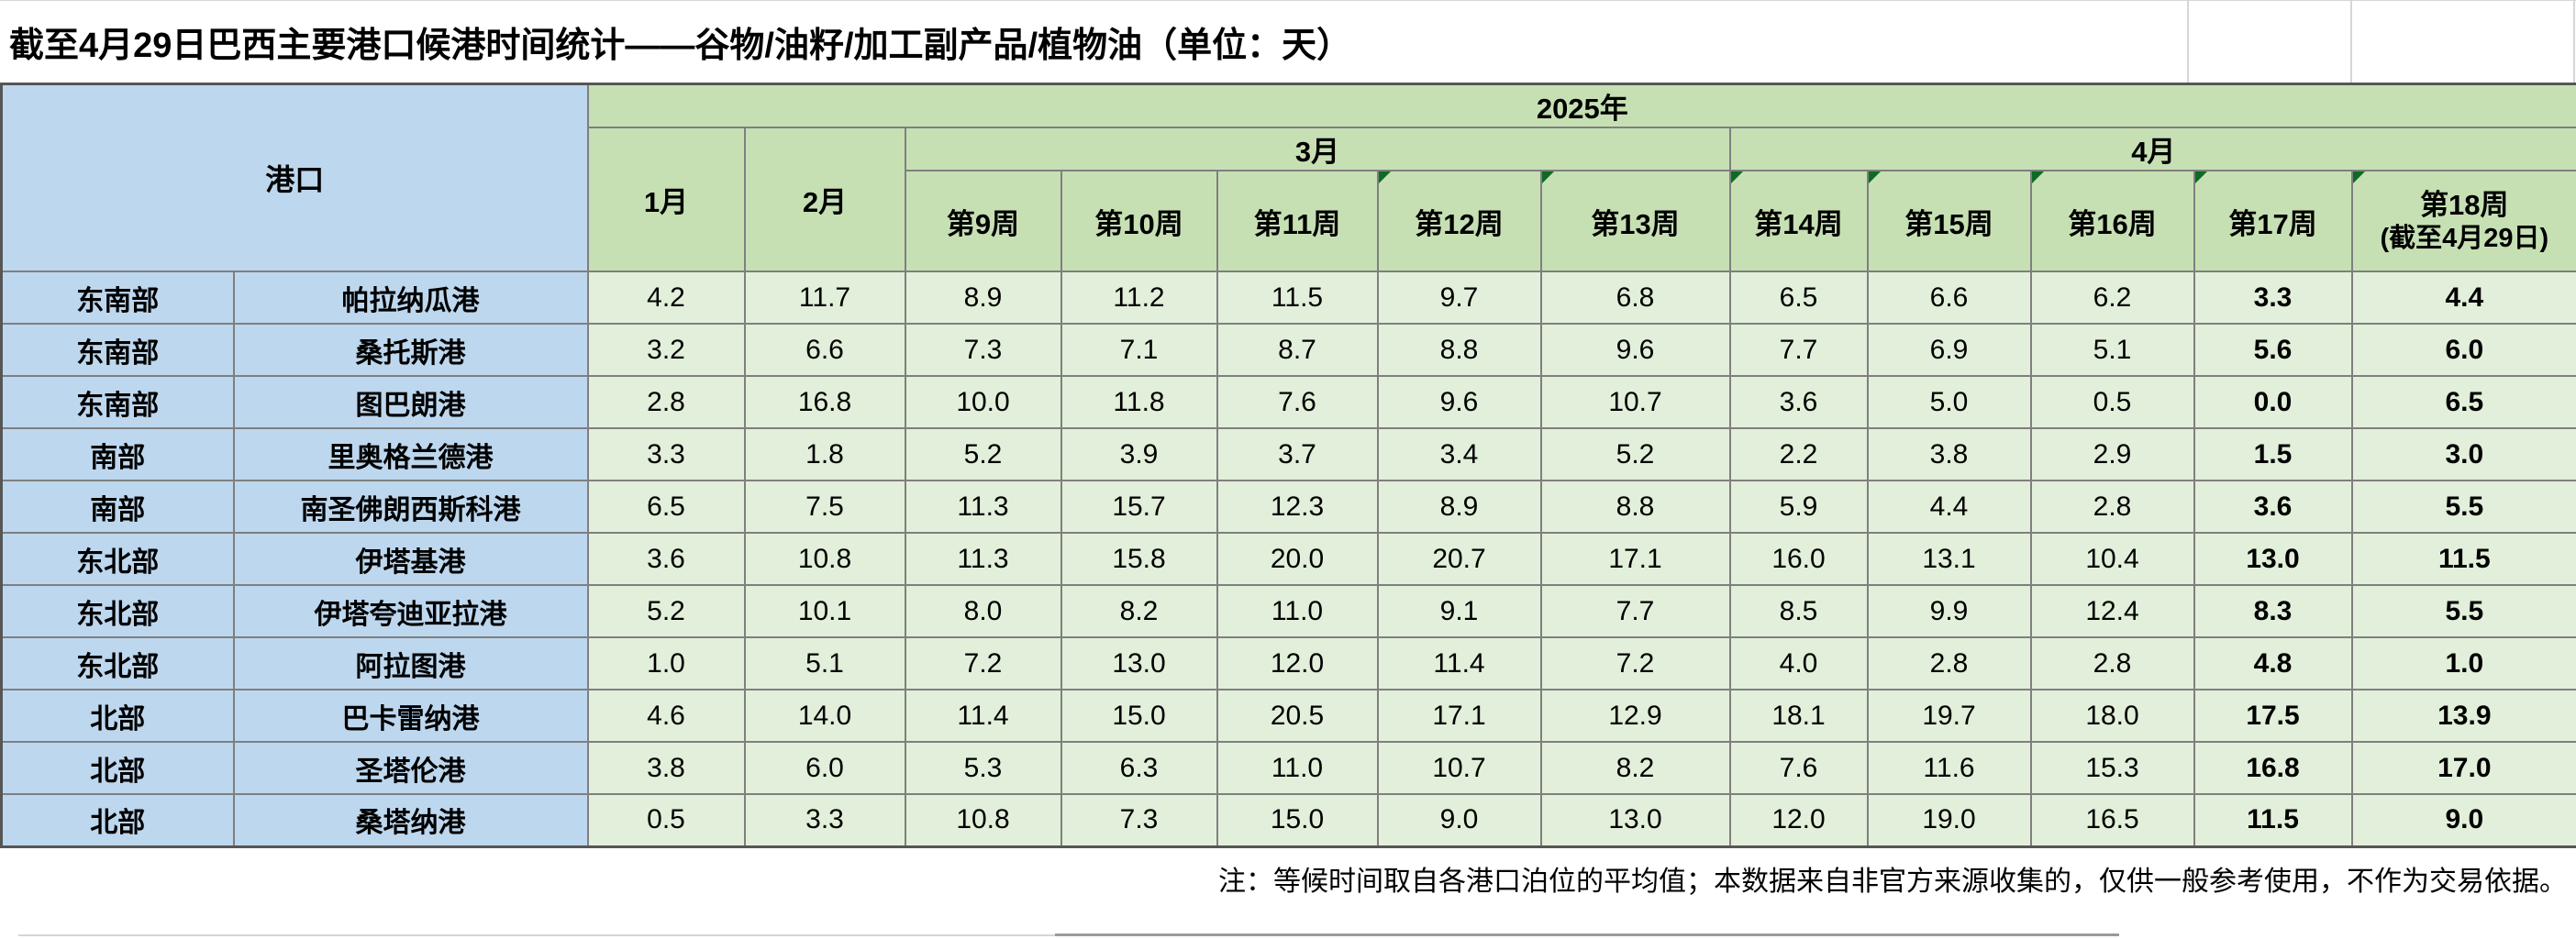  Describe the element at coordinates (1949, 298) in the screenshot. I see `value-cell: 6.6` at that location.